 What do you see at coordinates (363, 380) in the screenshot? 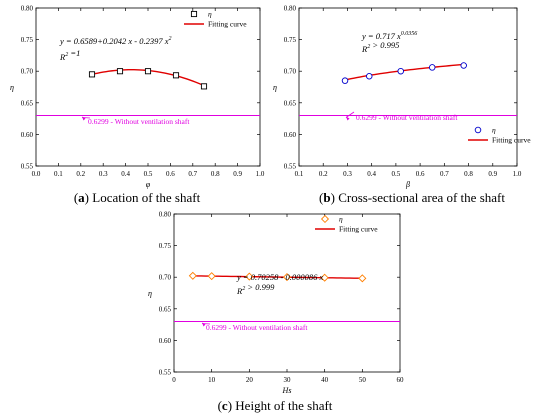
I see `x-tick-label: 50` at bounding box center [363, 380].